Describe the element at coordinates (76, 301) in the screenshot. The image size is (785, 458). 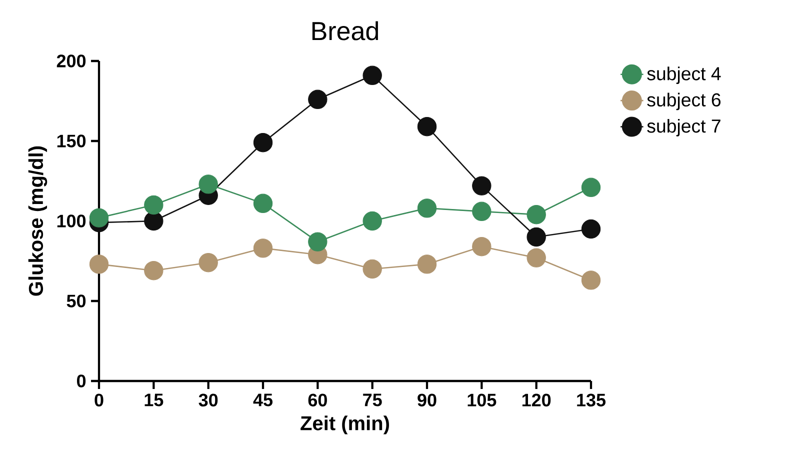
I see `y-tick-label: 50` at that location.